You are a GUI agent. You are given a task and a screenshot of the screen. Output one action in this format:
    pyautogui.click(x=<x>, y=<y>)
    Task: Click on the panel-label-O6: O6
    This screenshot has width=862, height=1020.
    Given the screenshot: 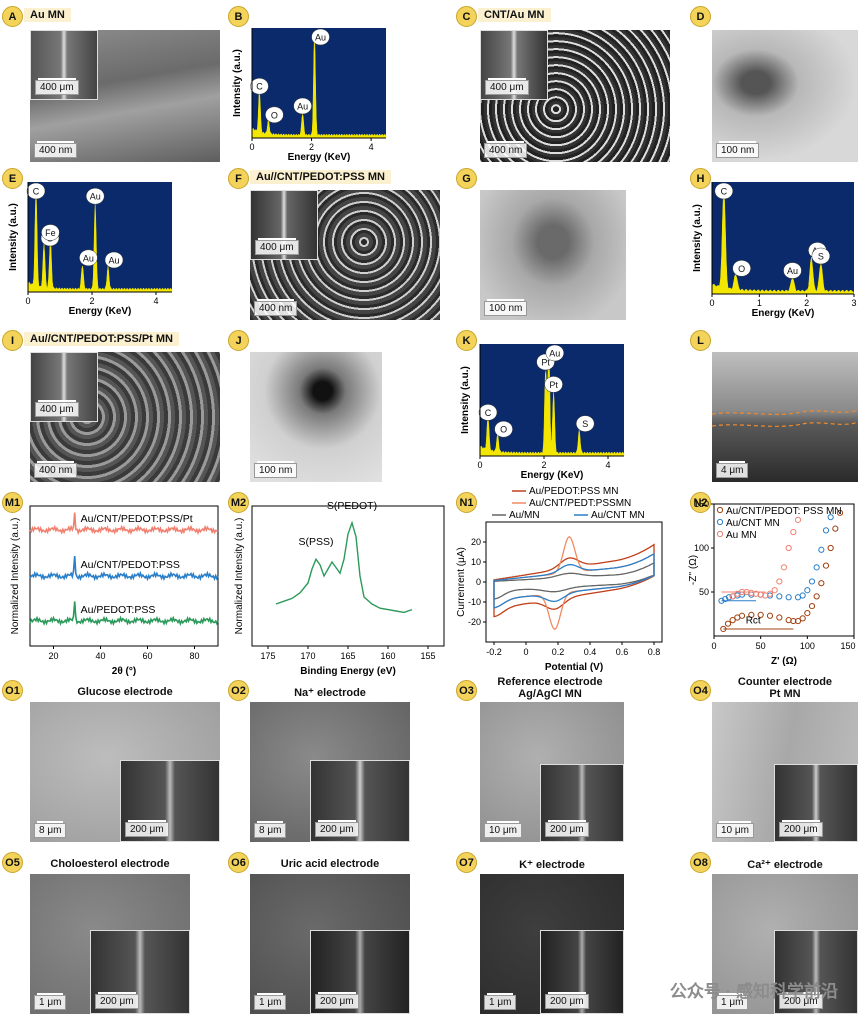 What is the action you would take?
    pyautogui.click(x=238, y=862)
    